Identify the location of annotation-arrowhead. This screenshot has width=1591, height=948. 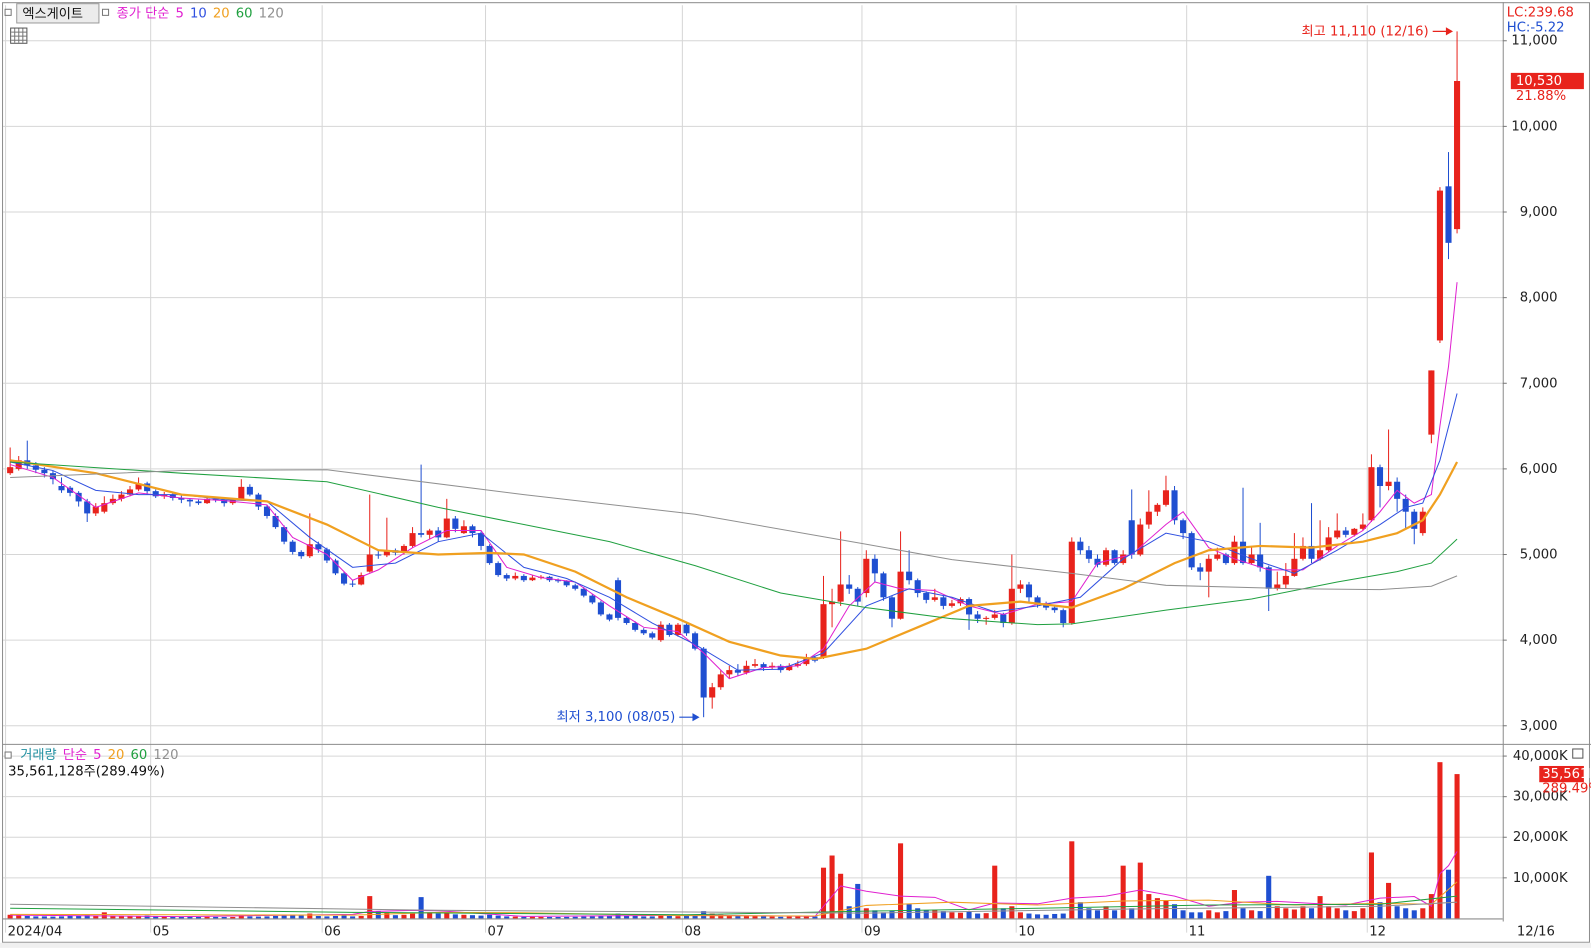
(696, 717).